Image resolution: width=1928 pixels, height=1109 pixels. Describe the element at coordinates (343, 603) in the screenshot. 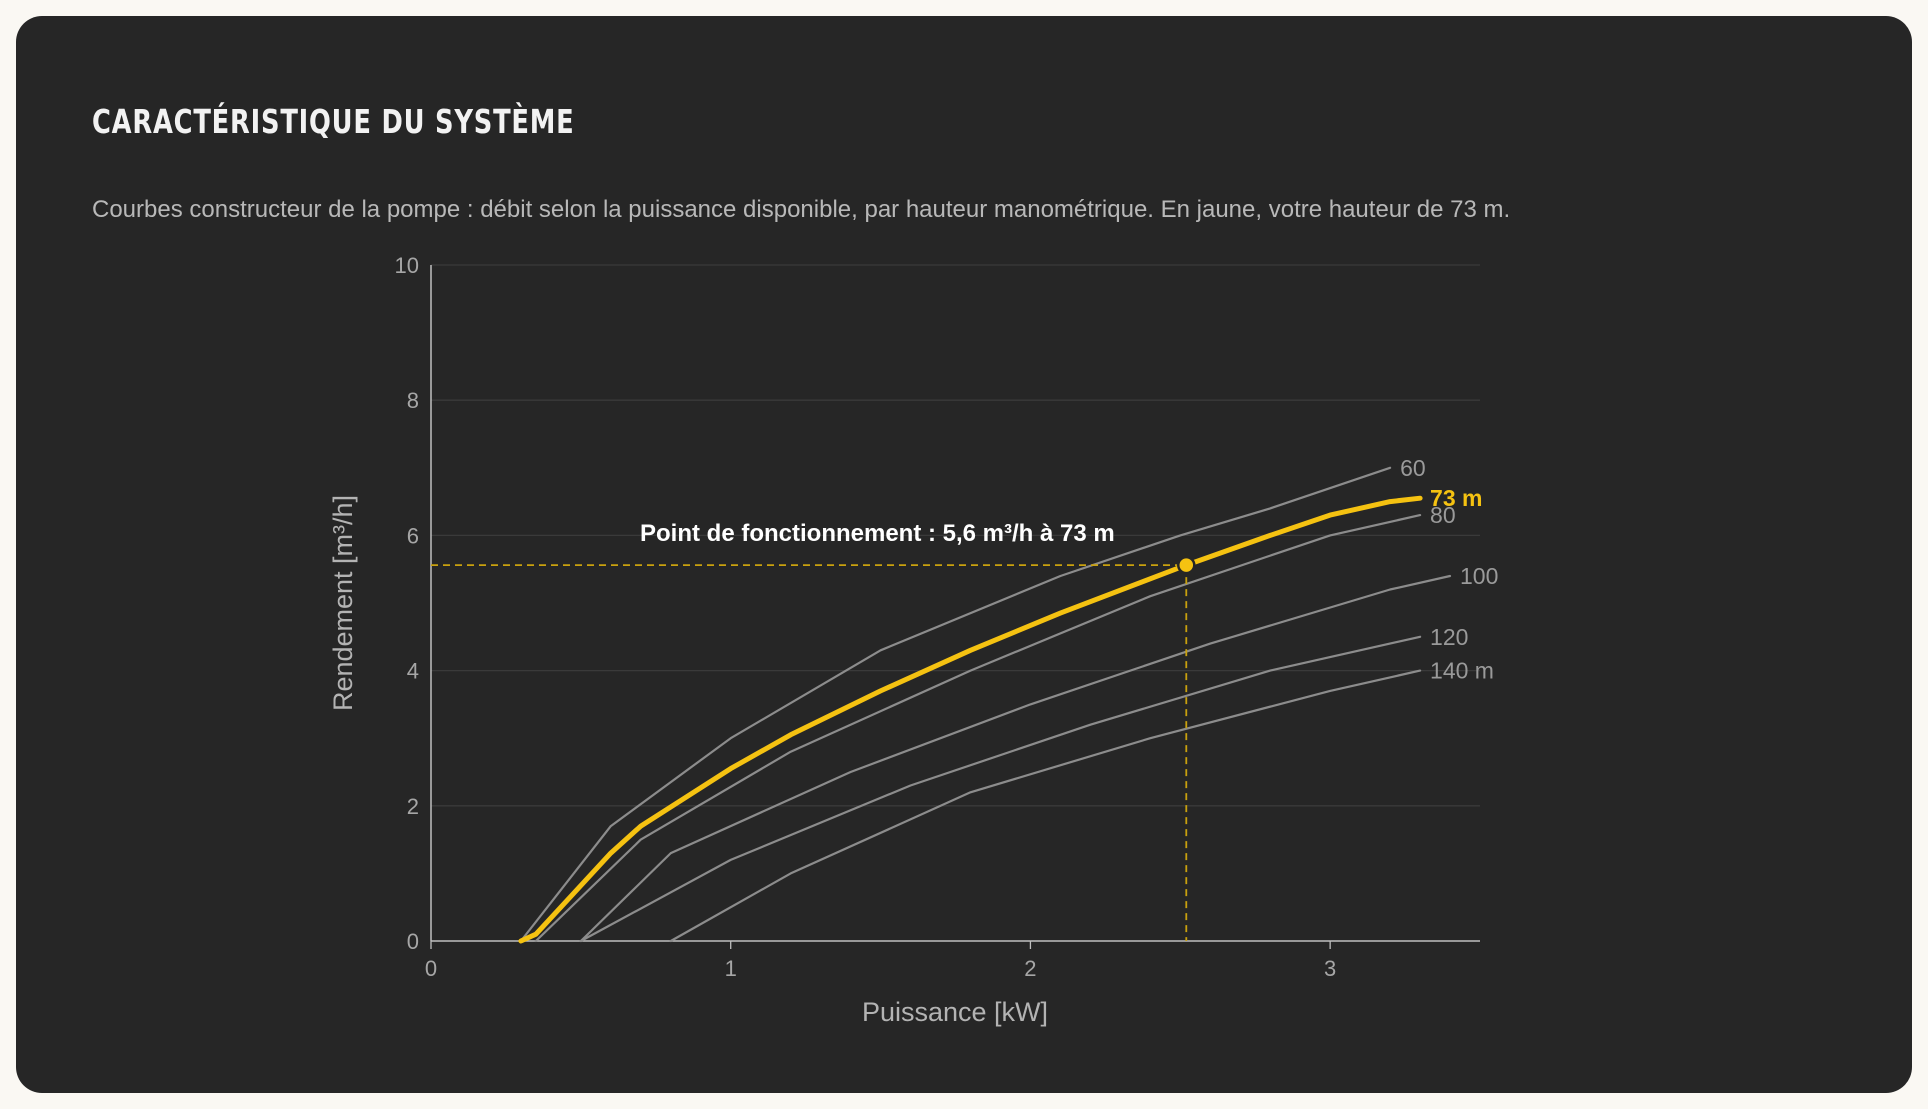

I see `y-axis-label: Rendement [m³/h]` at that location.